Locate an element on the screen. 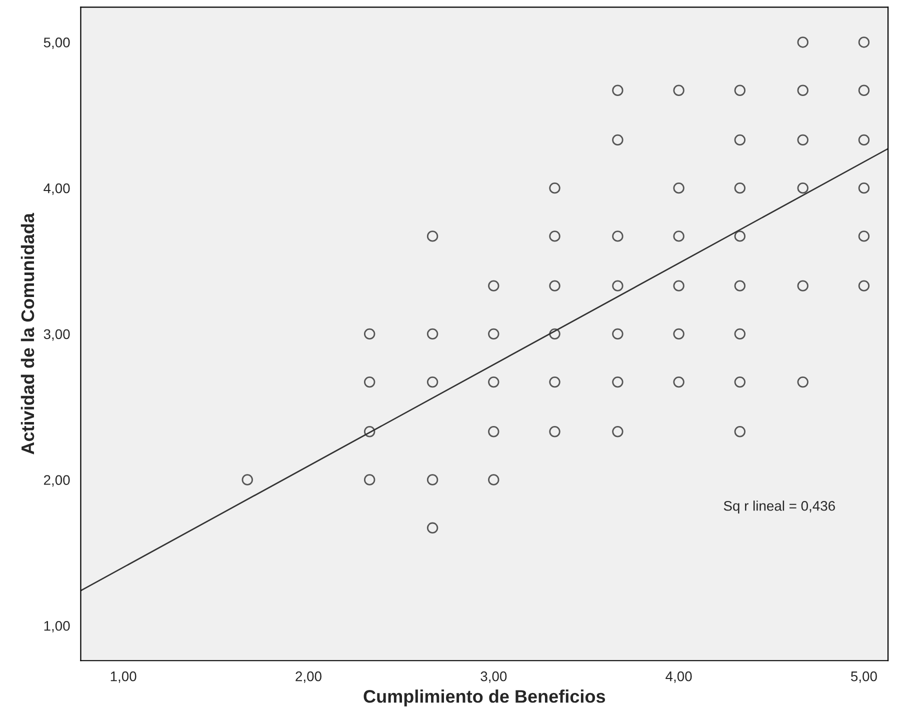 The width and height of the screenshot is (897, 722). y-tick-label: 5,00 is located at coordinates (57, 44).